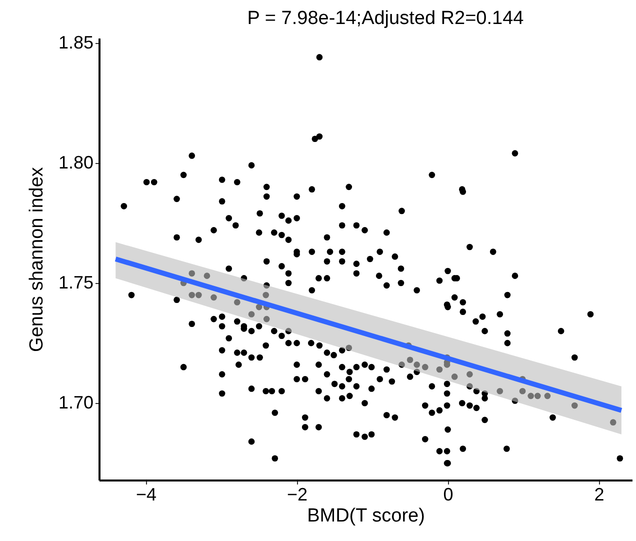  What do you see at coordinates (366, 516) in the screenshot?
I see `x-axis-title: BMD(T score)` at bounding box center [366, 516].